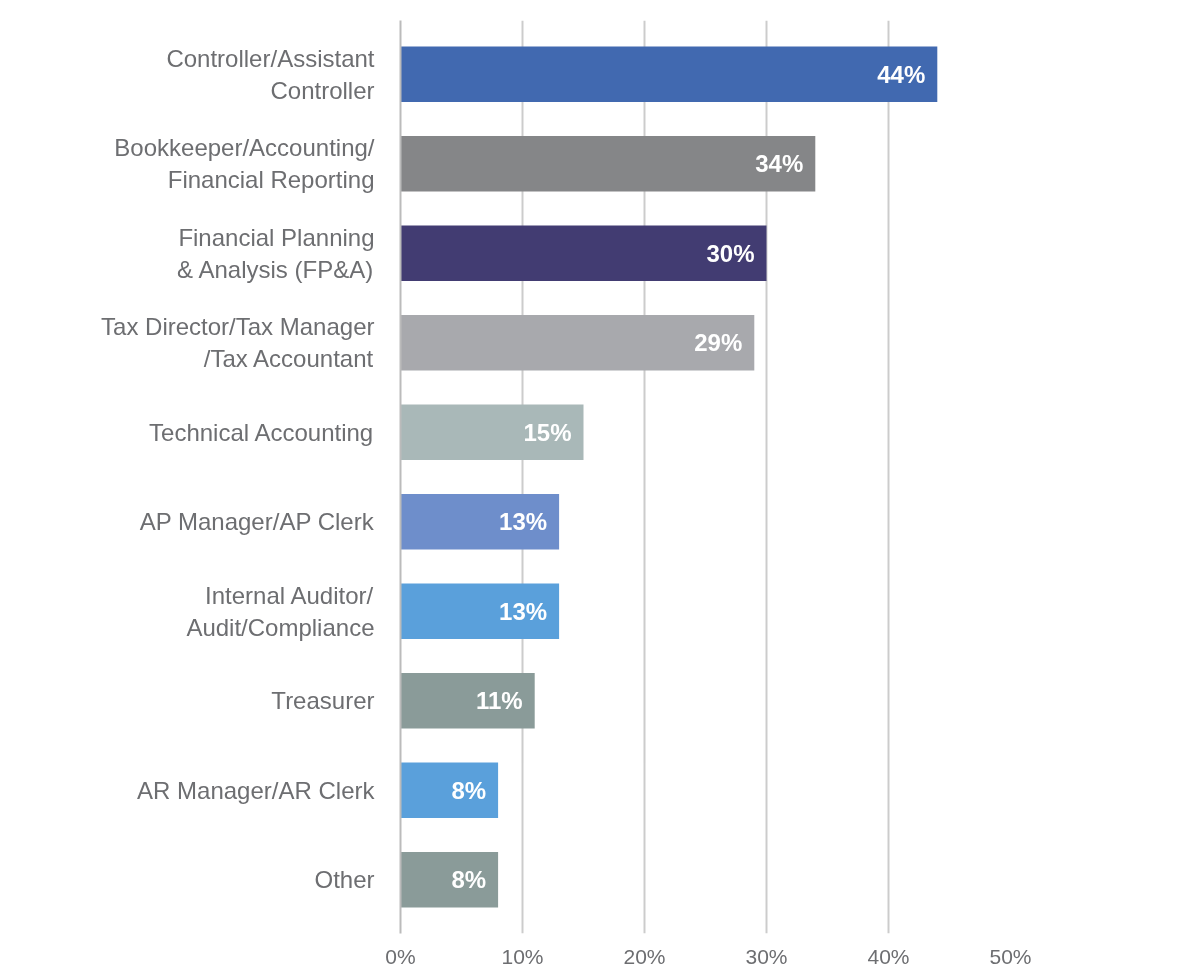  Describe the element at coordinates (779, 164) in the screenshot. I see `data-label: 34%` at that location.